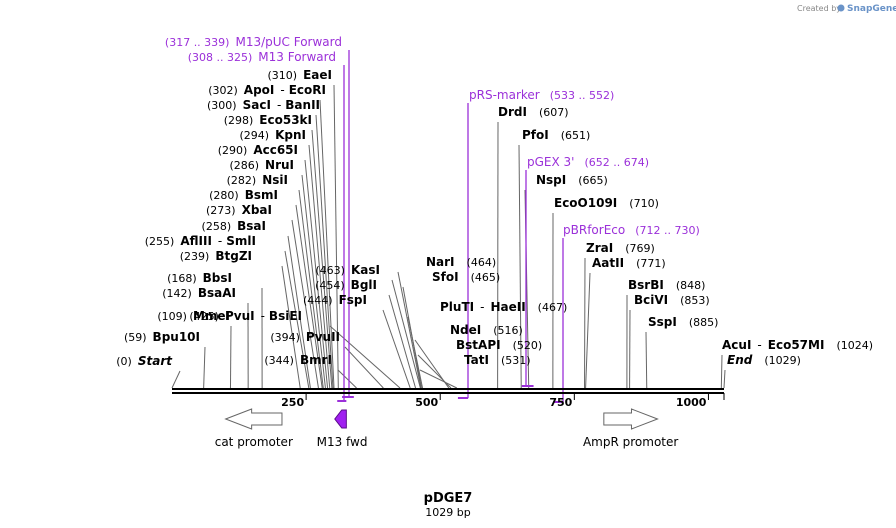  What do you see at coordinates (233, 150) in the screenshot?
I see `site-acc65i-pos: (290)` at bounding box center [233, 150].